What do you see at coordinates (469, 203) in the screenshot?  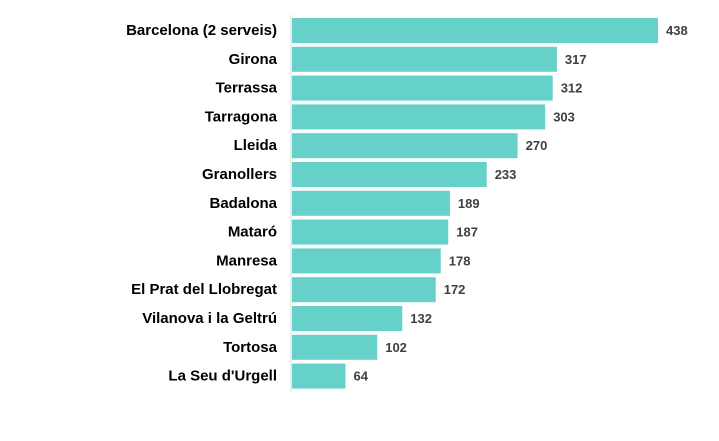 I see `value-label-badalona: 189` at bounding box center [469, 203].